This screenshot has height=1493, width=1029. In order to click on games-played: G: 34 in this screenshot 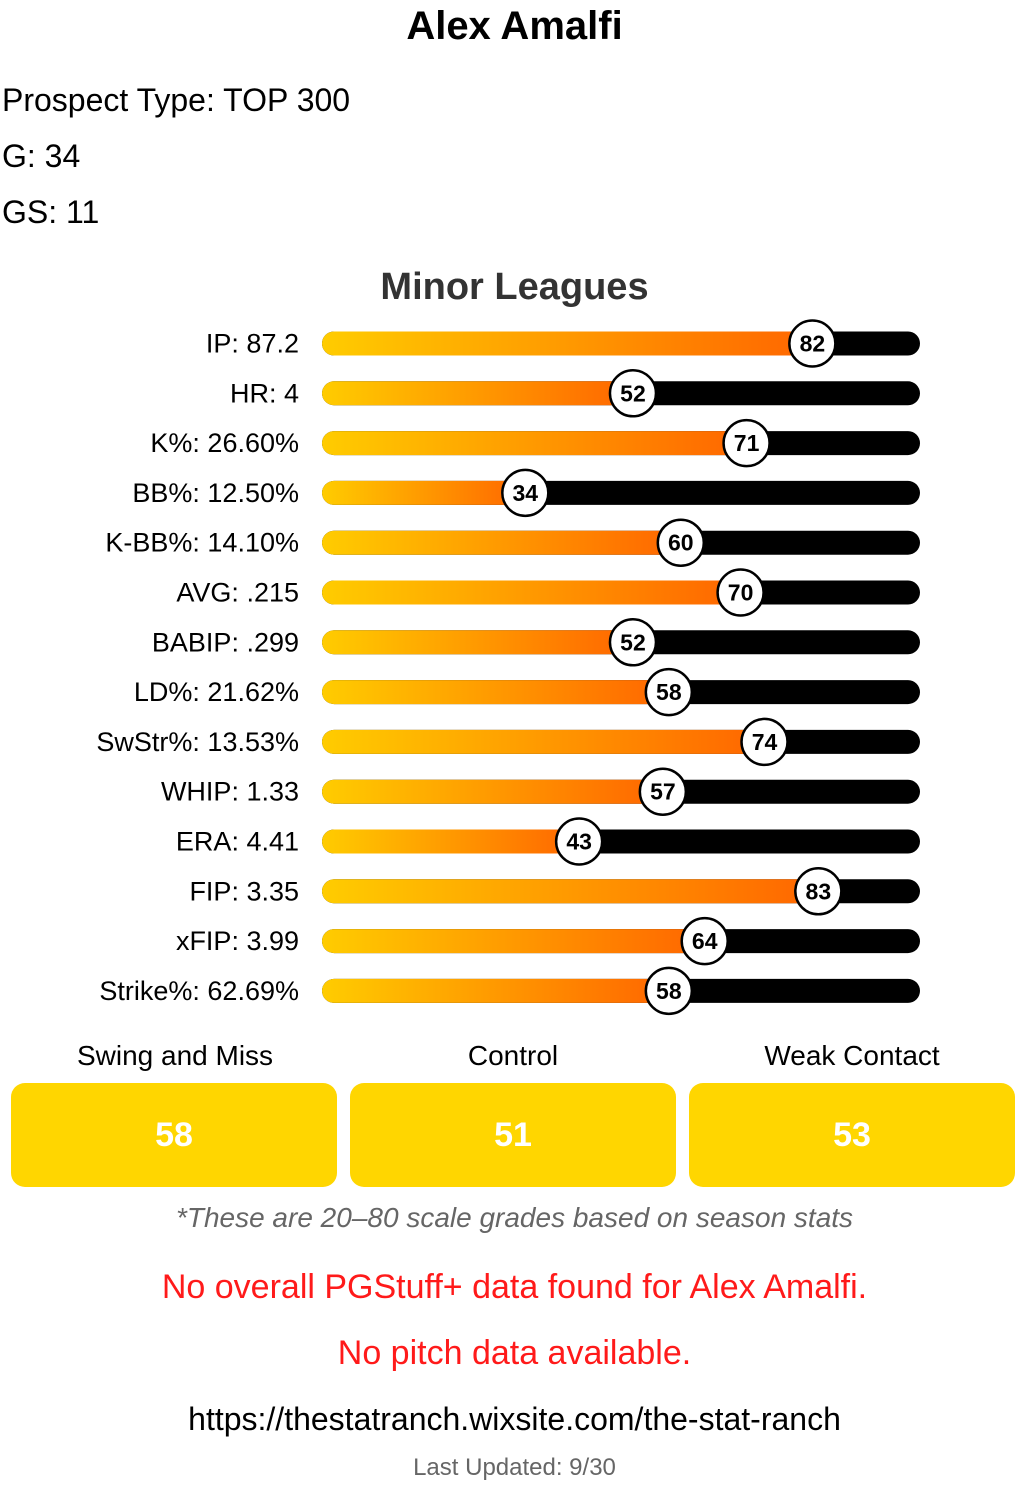, I will do `click(41, 156)`.